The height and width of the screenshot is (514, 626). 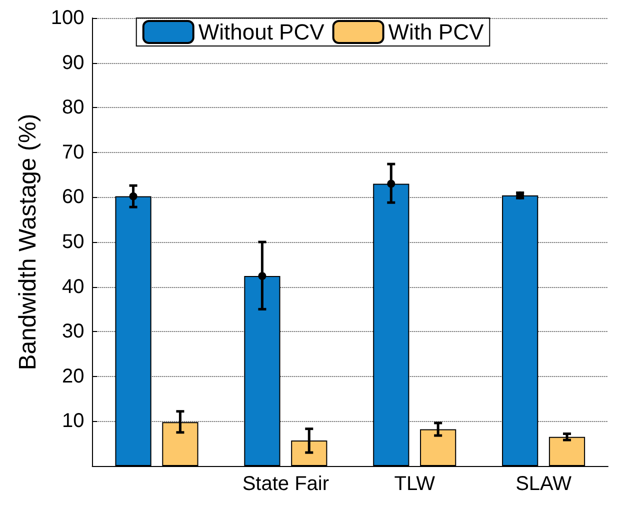 I want to click on legend-label: Without PCV, so click(x=261, y=32).